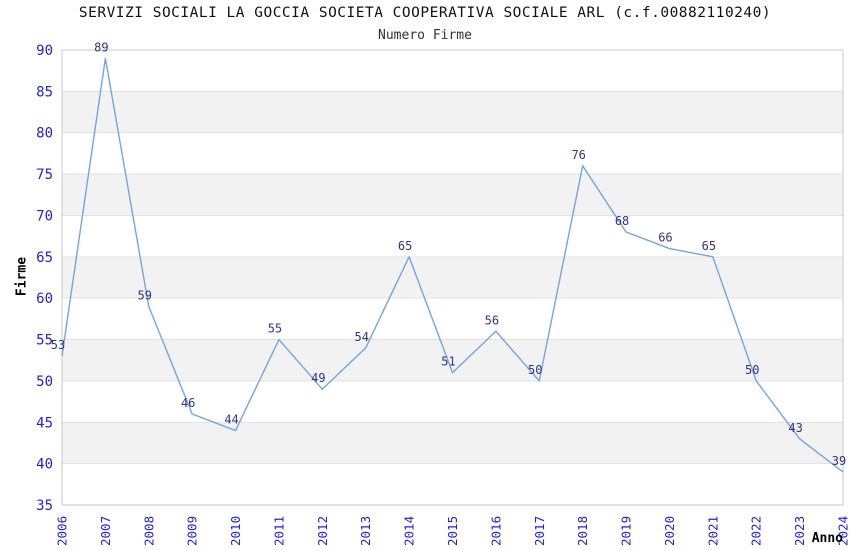 This screenshot has width=850, height=550. Describe the element at coordinates (44, 134) in the screenshot. I see `y-tick-label: 80` at that location.